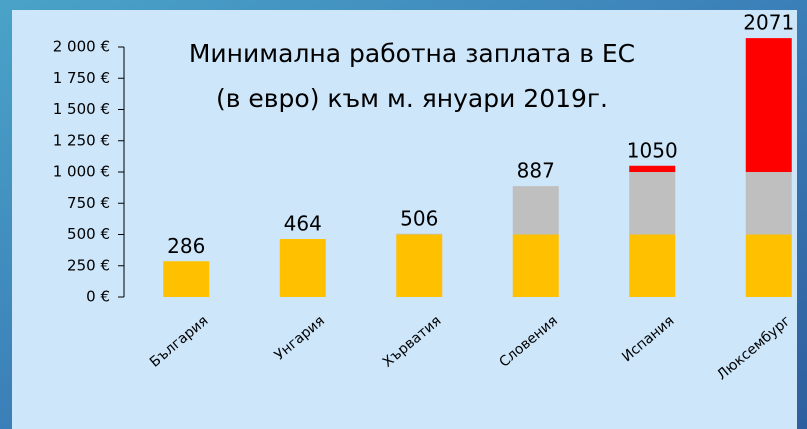 The height and width of the screenshot is (429, 807). I want to click on y-tick-label: 0 €, so click(98, 297).